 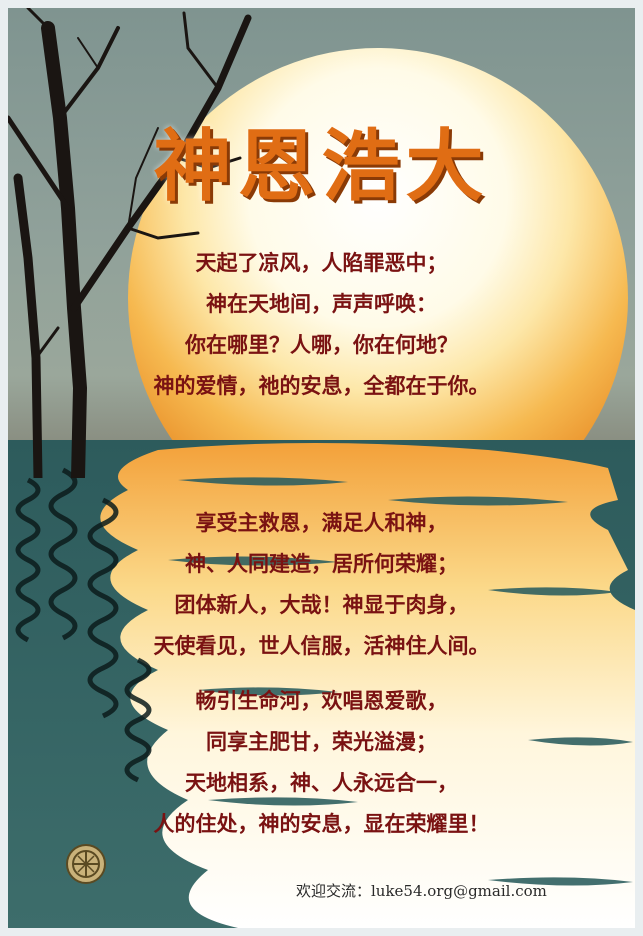 I want to click on verse-line: 天起了凉风，人陷罪恶中；, so click(x=321, y=262).